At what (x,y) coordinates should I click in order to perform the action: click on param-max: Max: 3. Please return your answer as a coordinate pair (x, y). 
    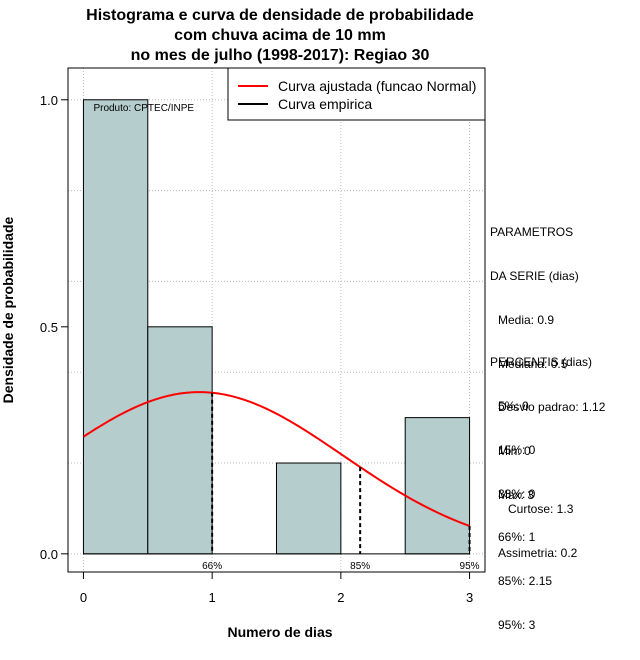
    Looking at the image, I should click on (516, 494).